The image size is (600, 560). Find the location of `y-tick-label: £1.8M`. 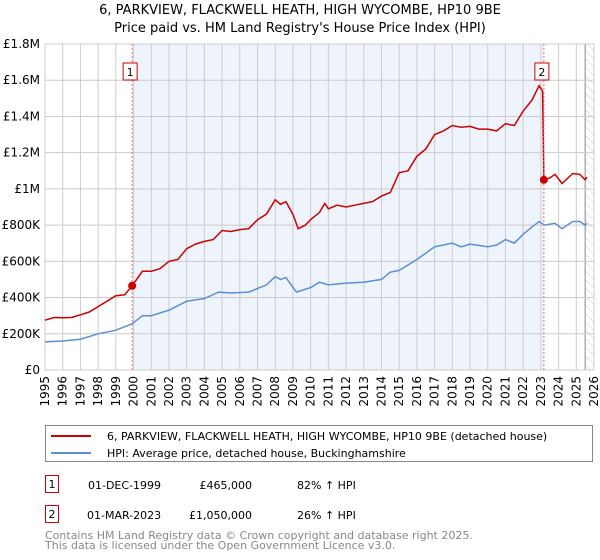

y-tick-label: £1.8M is located at coordinates (21, 44).